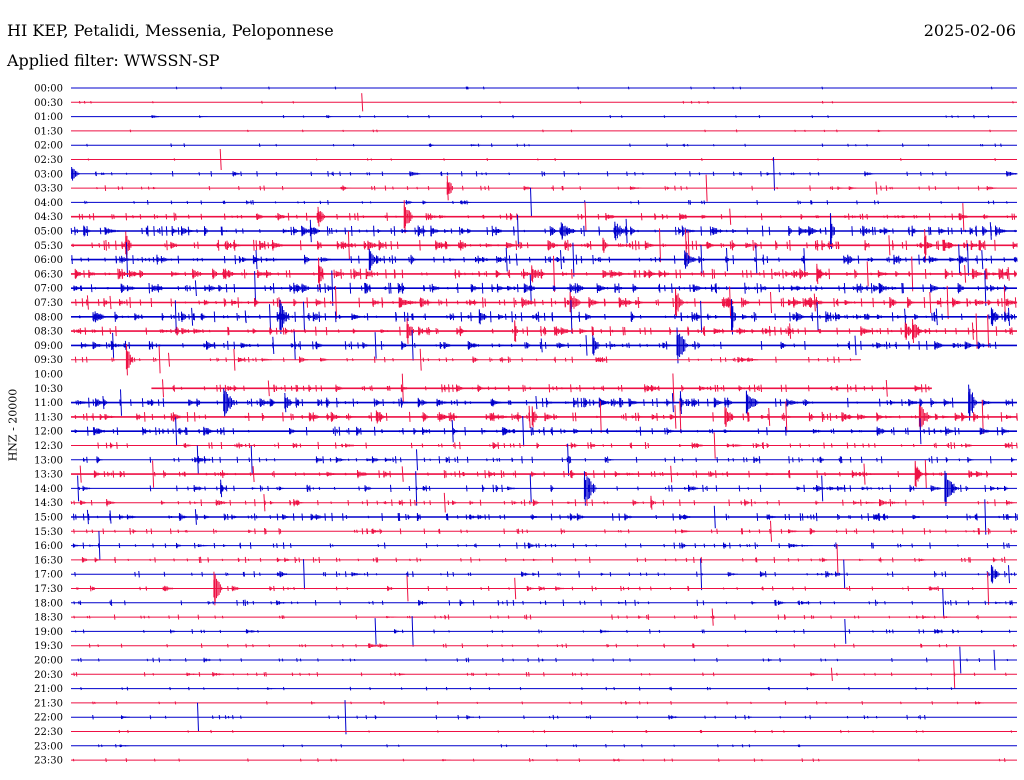 The height and width of the screenshot is (780, 1024). What do you see at coordinates (48, 260) in the screenshot?
I see `time-tick-label: 06:00` at bounding box center [48, 260].